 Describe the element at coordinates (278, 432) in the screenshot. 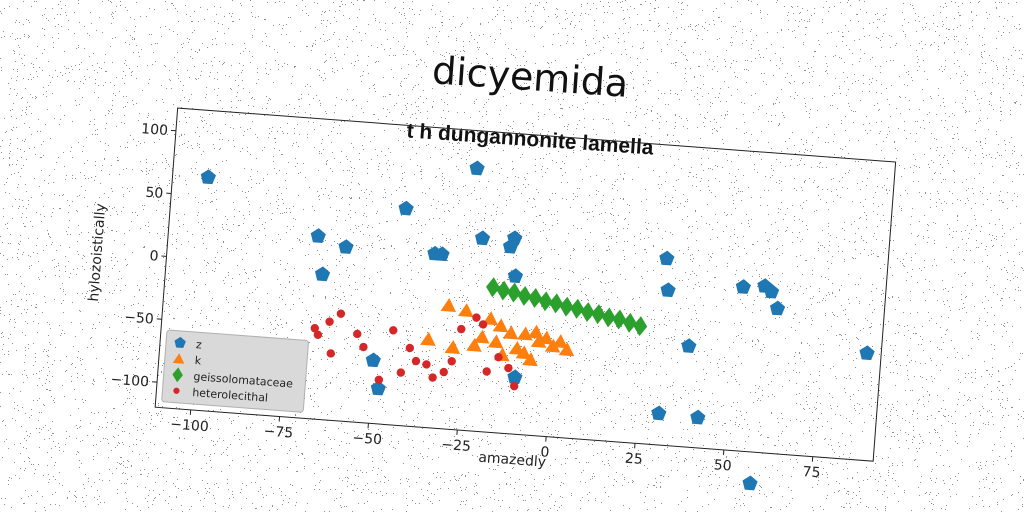

I see `x-tick-label: −75` at that location.